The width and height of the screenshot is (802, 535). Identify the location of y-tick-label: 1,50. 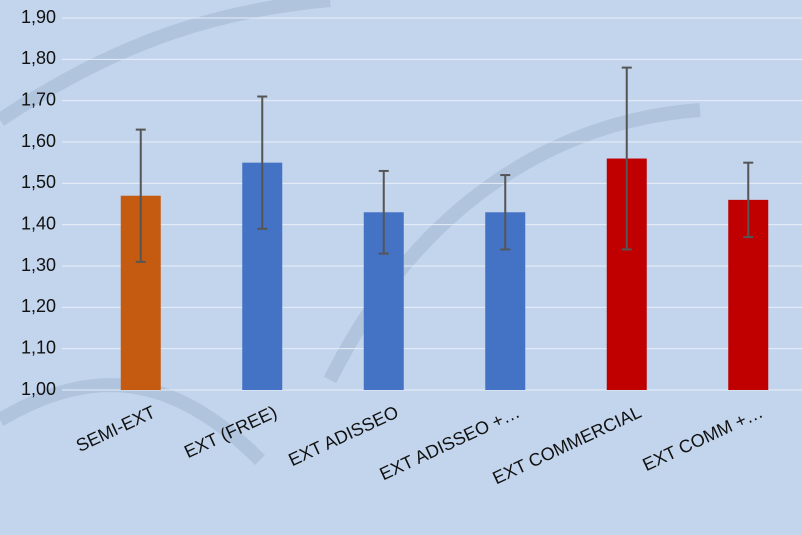
(38, 182).